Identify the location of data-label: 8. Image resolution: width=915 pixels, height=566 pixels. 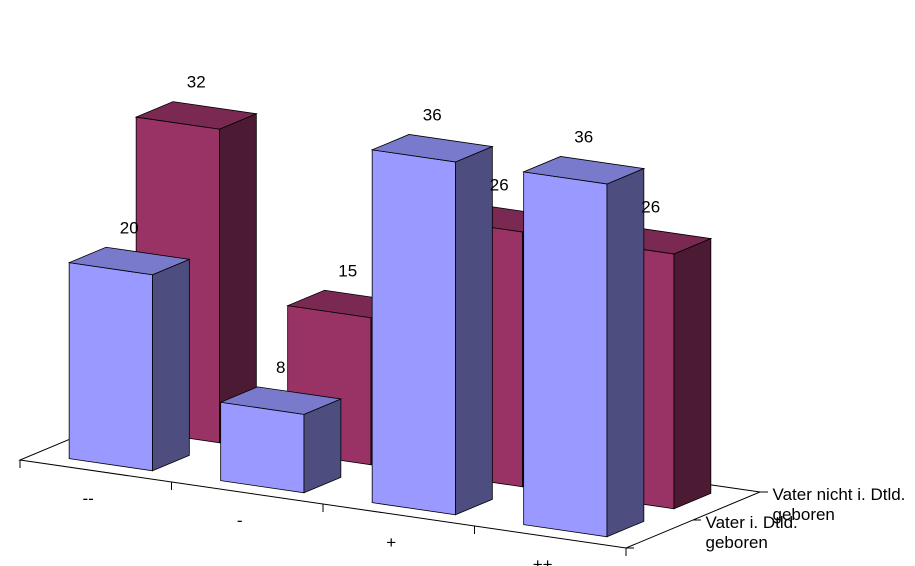
(280, 367).